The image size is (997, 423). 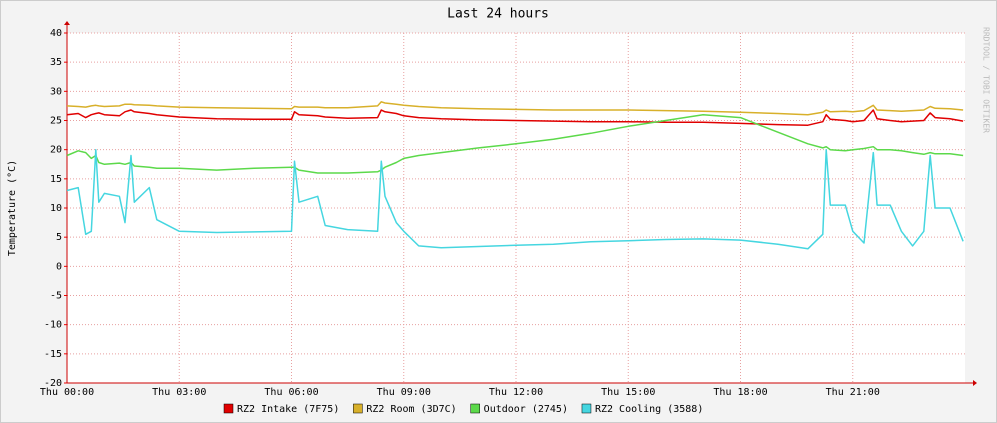 I want to click on y-tick-label: -15, so click(x=53, y=354).